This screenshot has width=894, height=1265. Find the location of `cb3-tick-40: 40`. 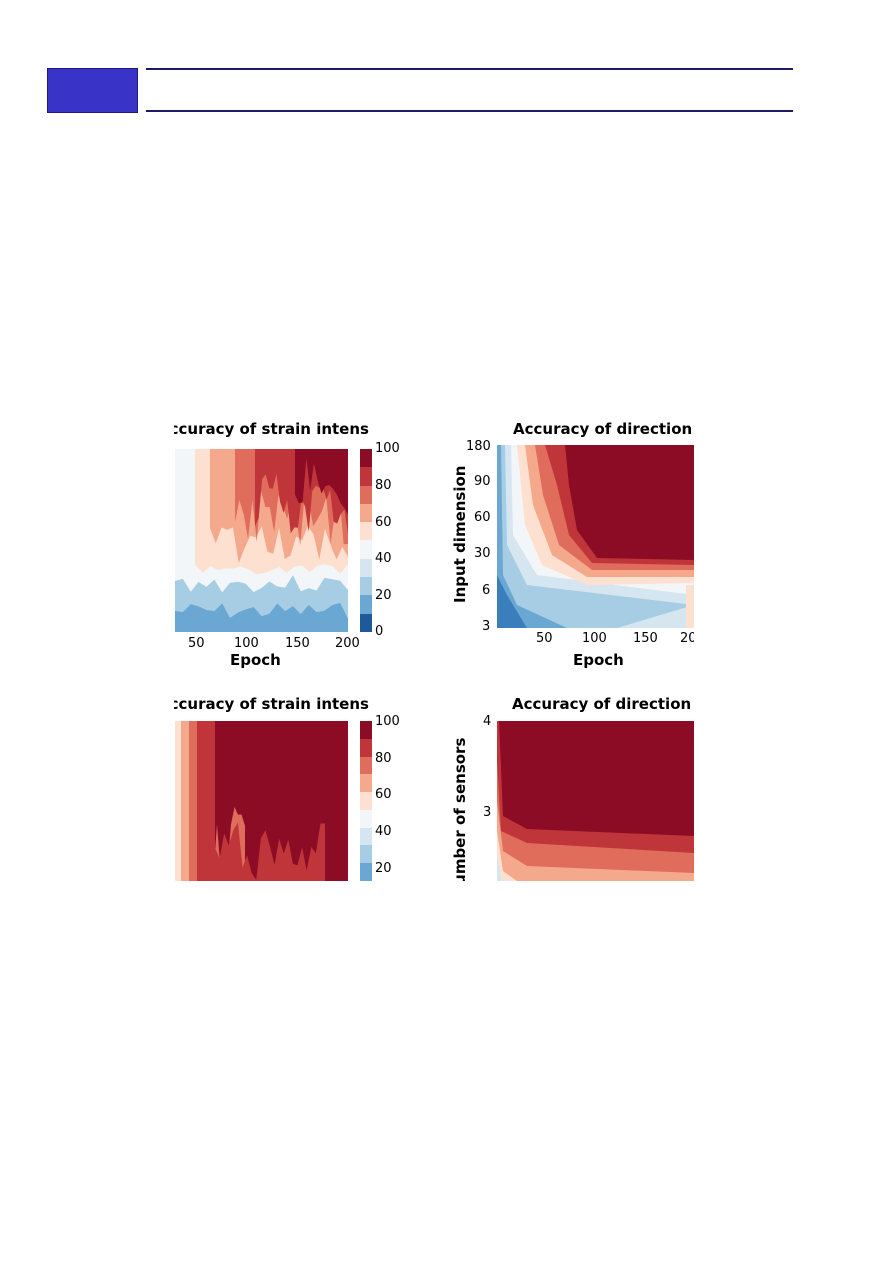

cb3-tick-40: 40 is located at coordinates (383, 831).